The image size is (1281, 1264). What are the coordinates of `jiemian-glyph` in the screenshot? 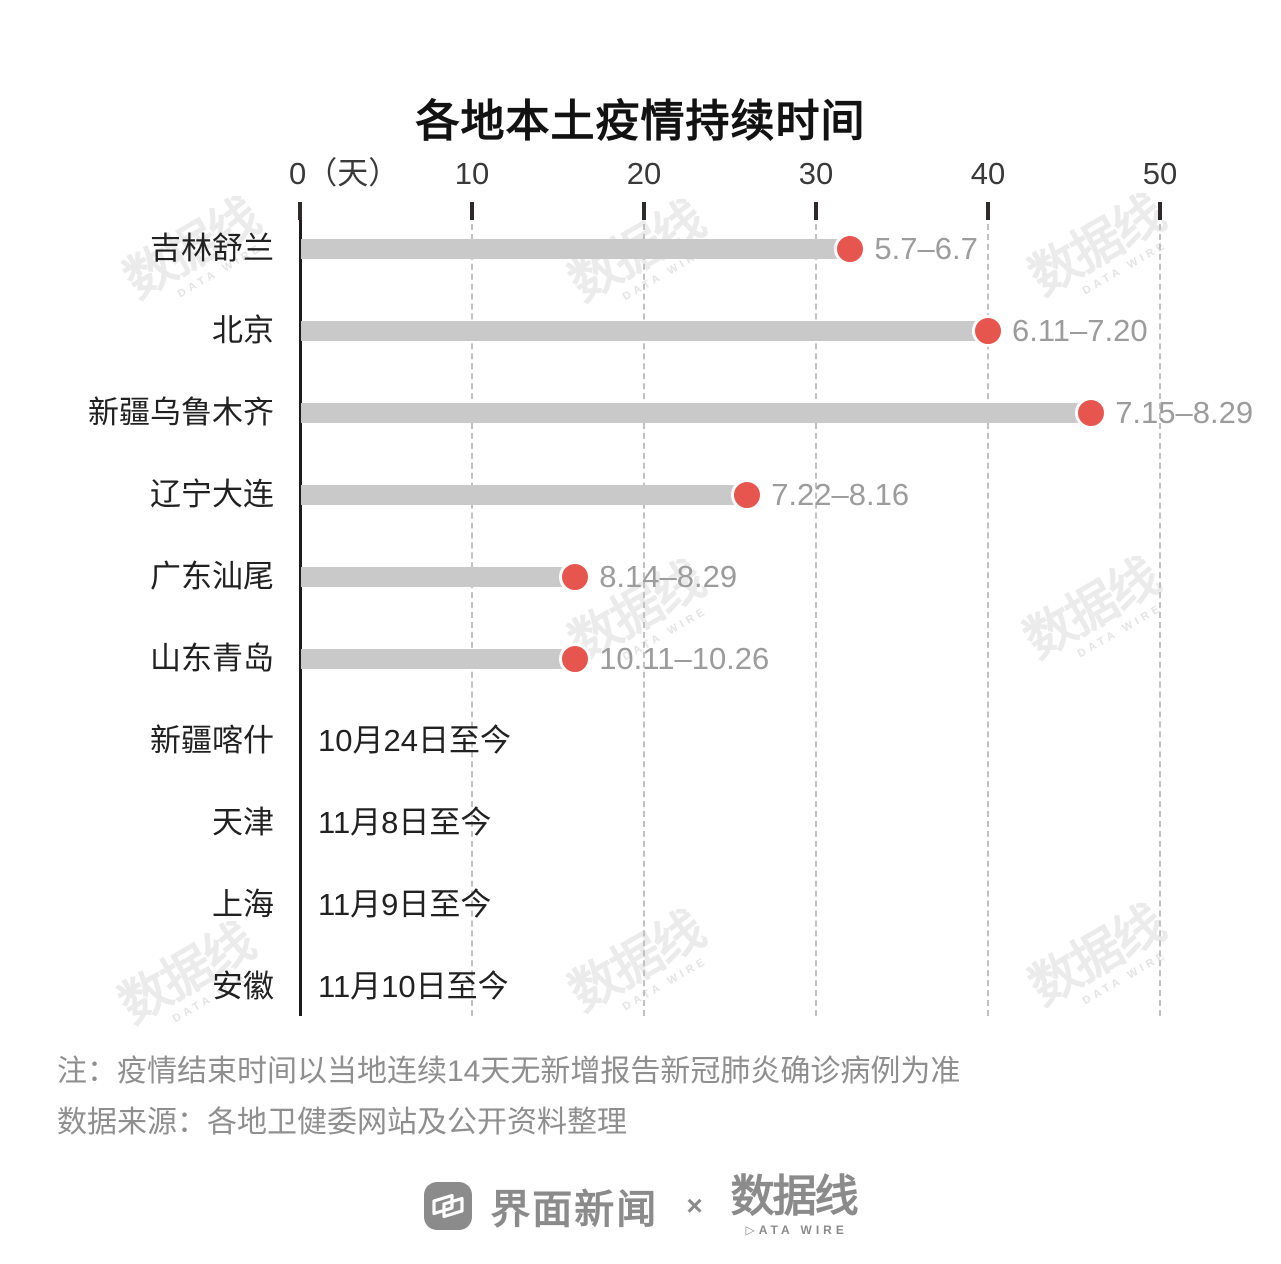 It's located at (448, 1206).